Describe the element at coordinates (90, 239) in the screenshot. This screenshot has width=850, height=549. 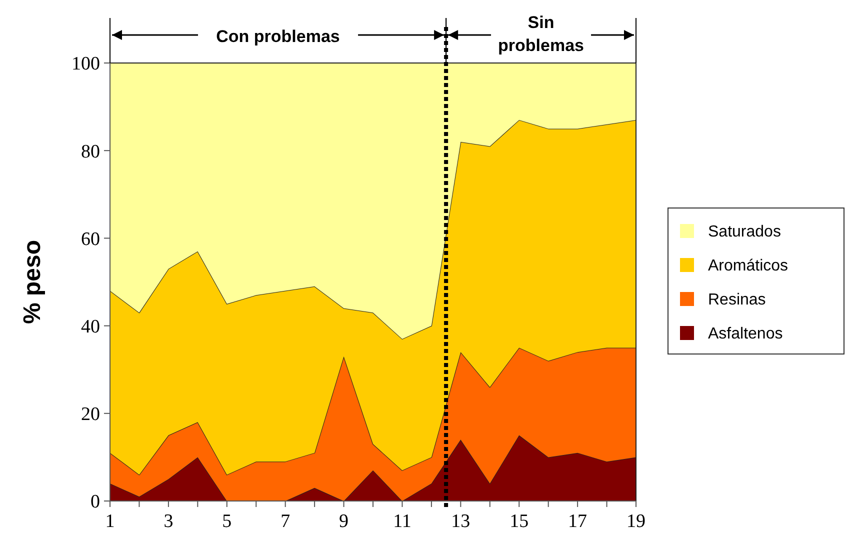
I see `y-tick-label: 60` at that location.